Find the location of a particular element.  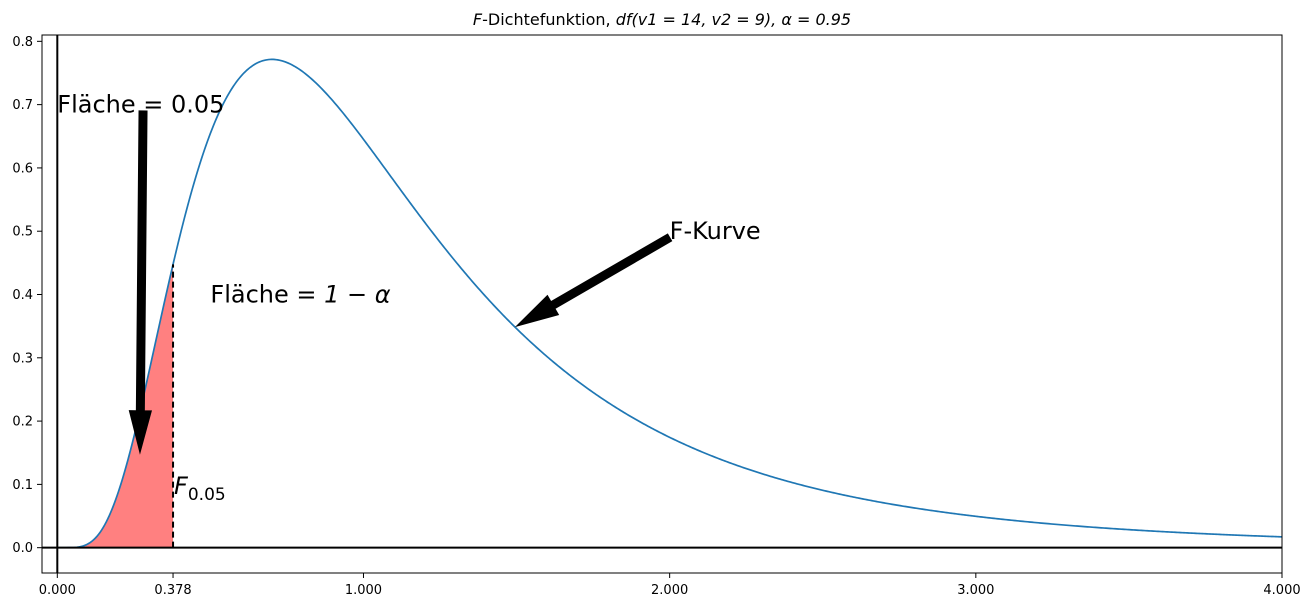

annotation-arrow-f-curve-shape is located at coordinates (593, 280).